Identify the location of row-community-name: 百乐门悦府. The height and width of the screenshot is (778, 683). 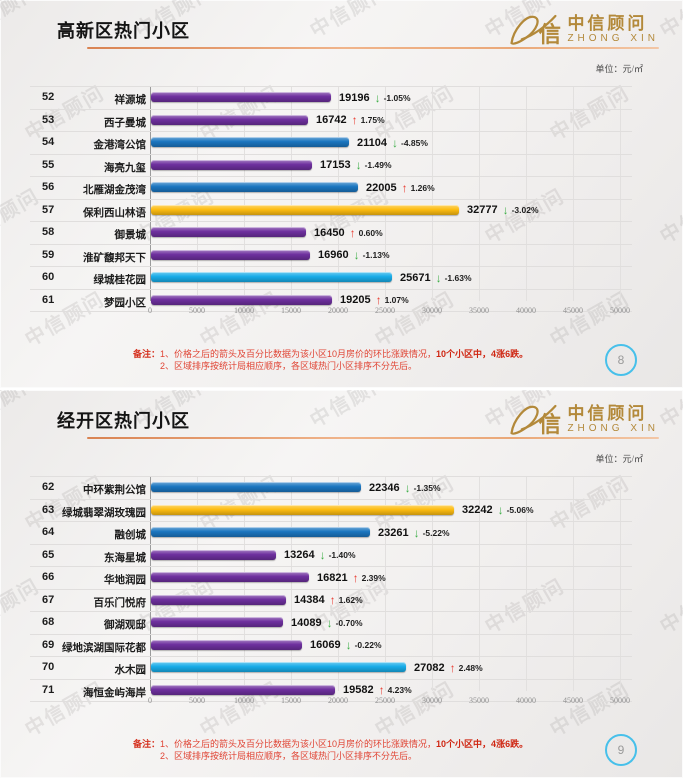
(120, 602).